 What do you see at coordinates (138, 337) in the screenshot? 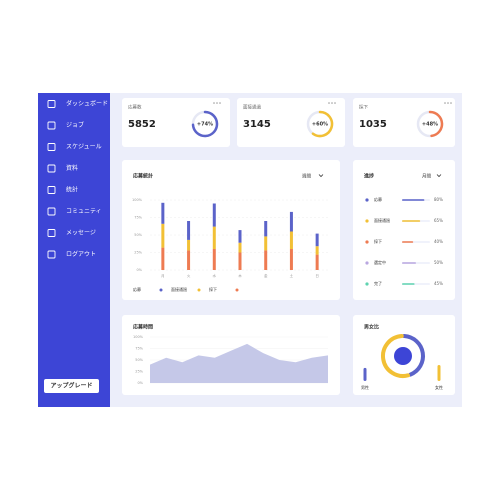
I see `y-tick-label: 100%` at bounding box center [138, 337].